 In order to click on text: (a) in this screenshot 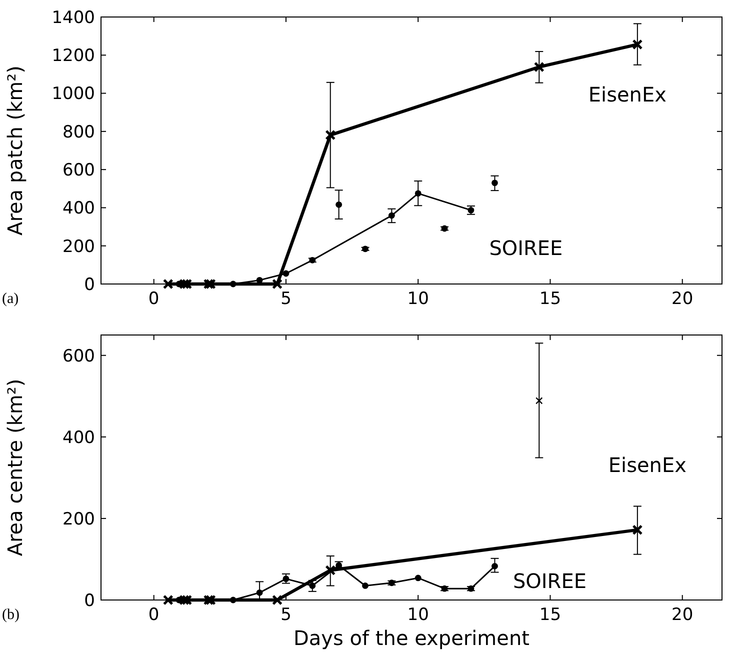, I will do `click(10, 299)`.